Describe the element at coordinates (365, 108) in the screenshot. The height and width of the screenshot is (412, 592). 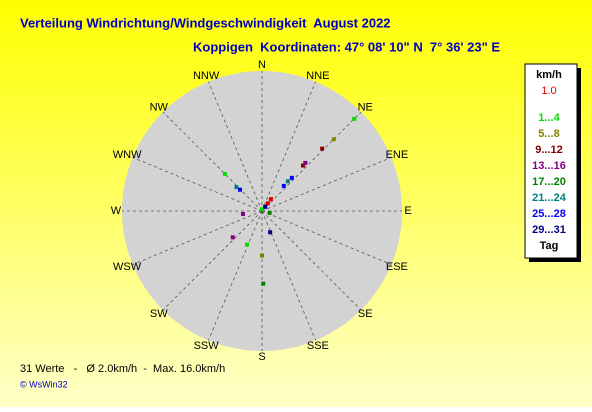
I see `direction-label: NE` at that location.